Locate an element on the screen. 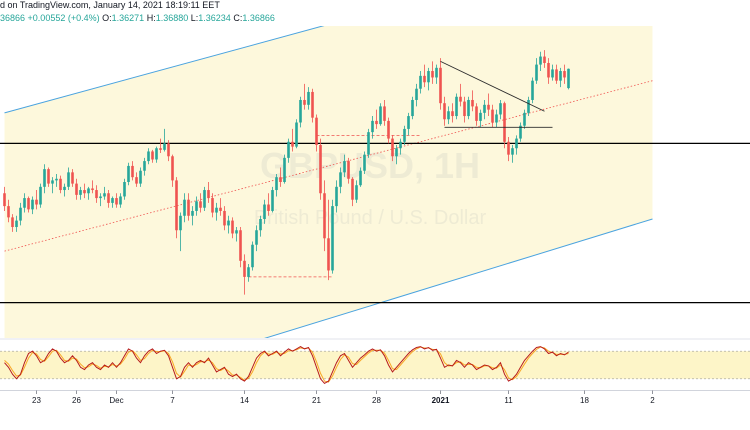 The image size is (750, 430). time-axis: 23 26 Dec 7 14 21 28 2021 11 18 2 is located at coordinates (343, 397).